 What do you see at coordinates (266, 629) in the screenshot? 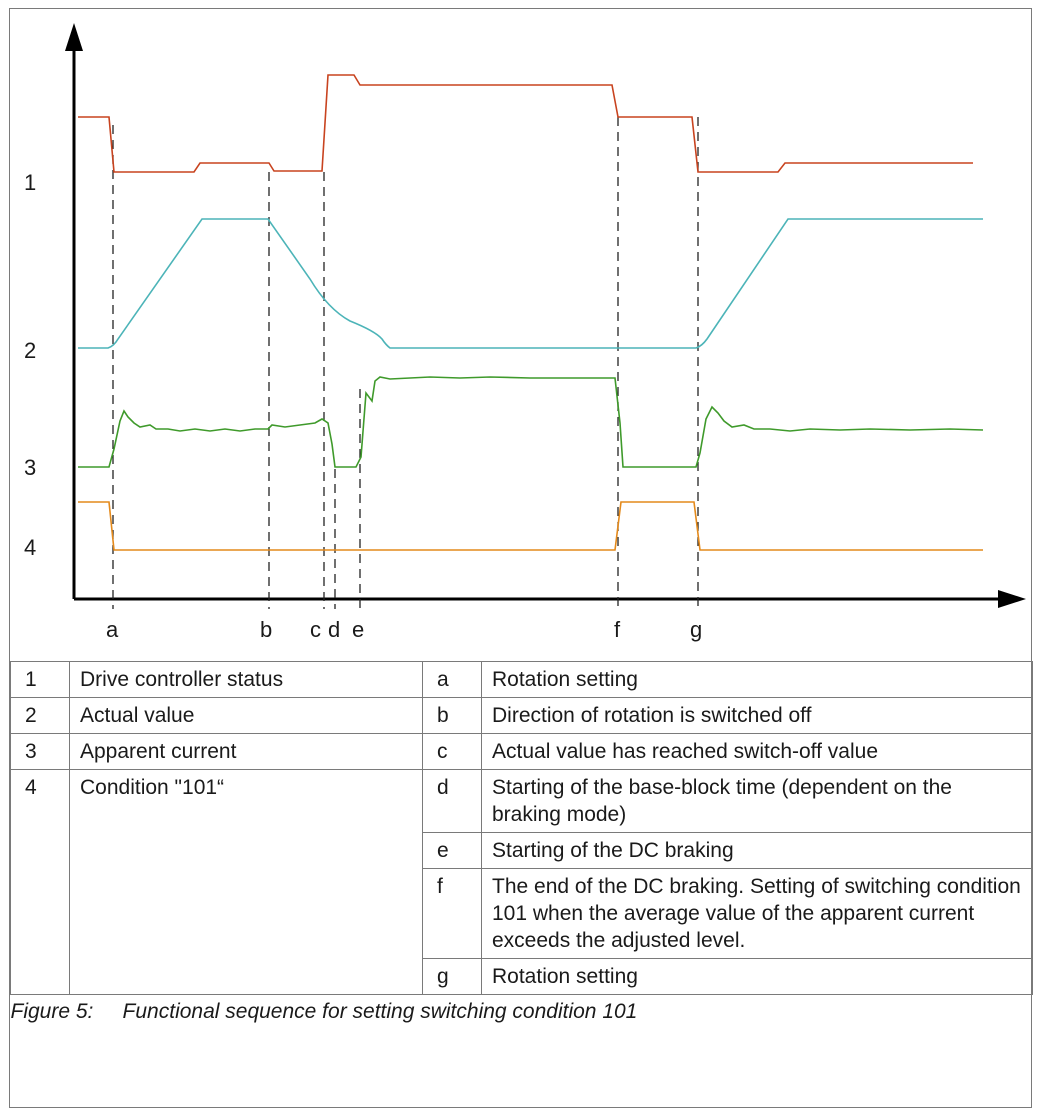
I see `event-label-b: b` at bounding box center [266, 629].